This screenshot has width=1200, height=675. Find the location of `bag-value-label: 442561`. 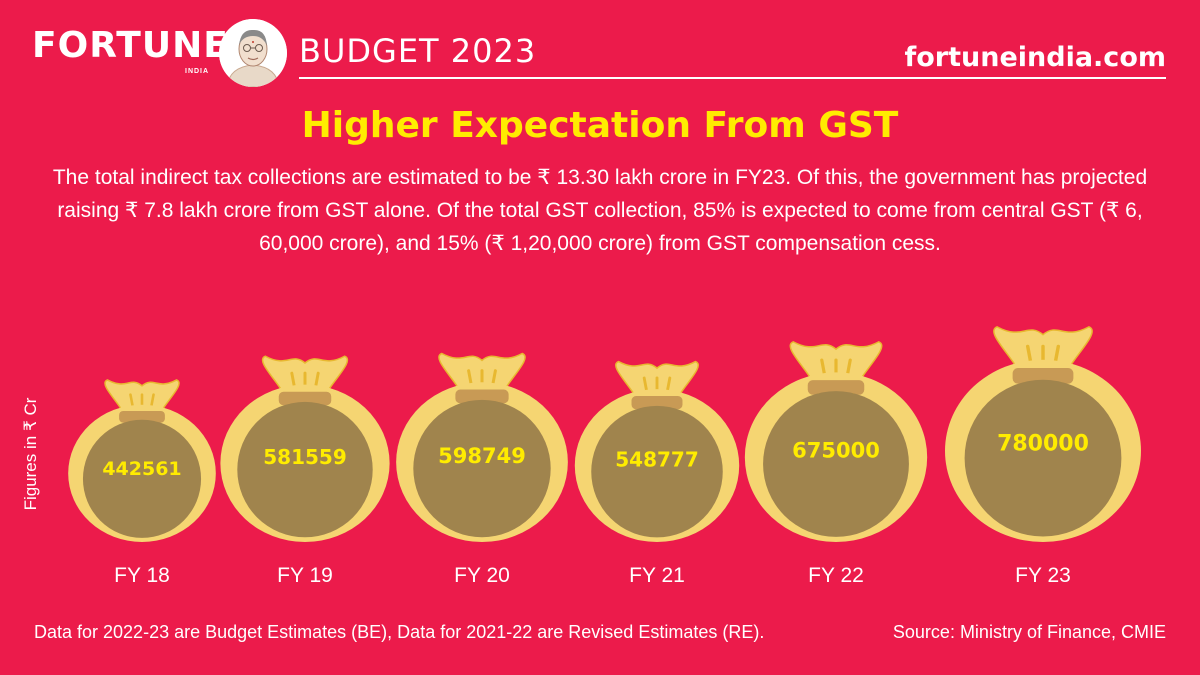

bag-value-label: 442561 is located at coordinates (141, 469).